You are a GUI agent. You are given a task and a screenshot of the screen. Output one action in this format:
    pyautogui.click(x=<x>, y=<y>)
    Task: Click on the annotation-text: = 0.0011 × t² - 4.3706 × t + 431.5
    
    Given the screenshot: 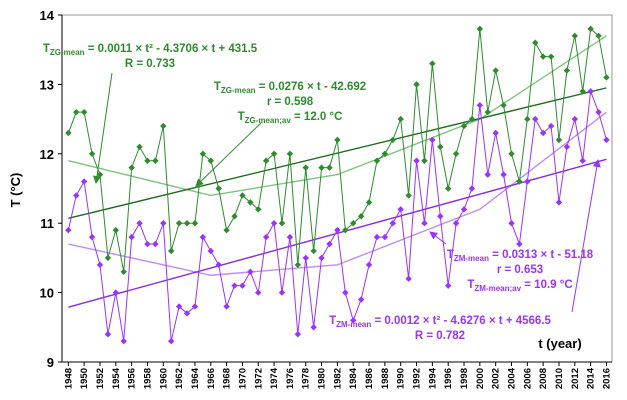 What is the action you would take?
    pyautogui.click(x=171, y=49)
    